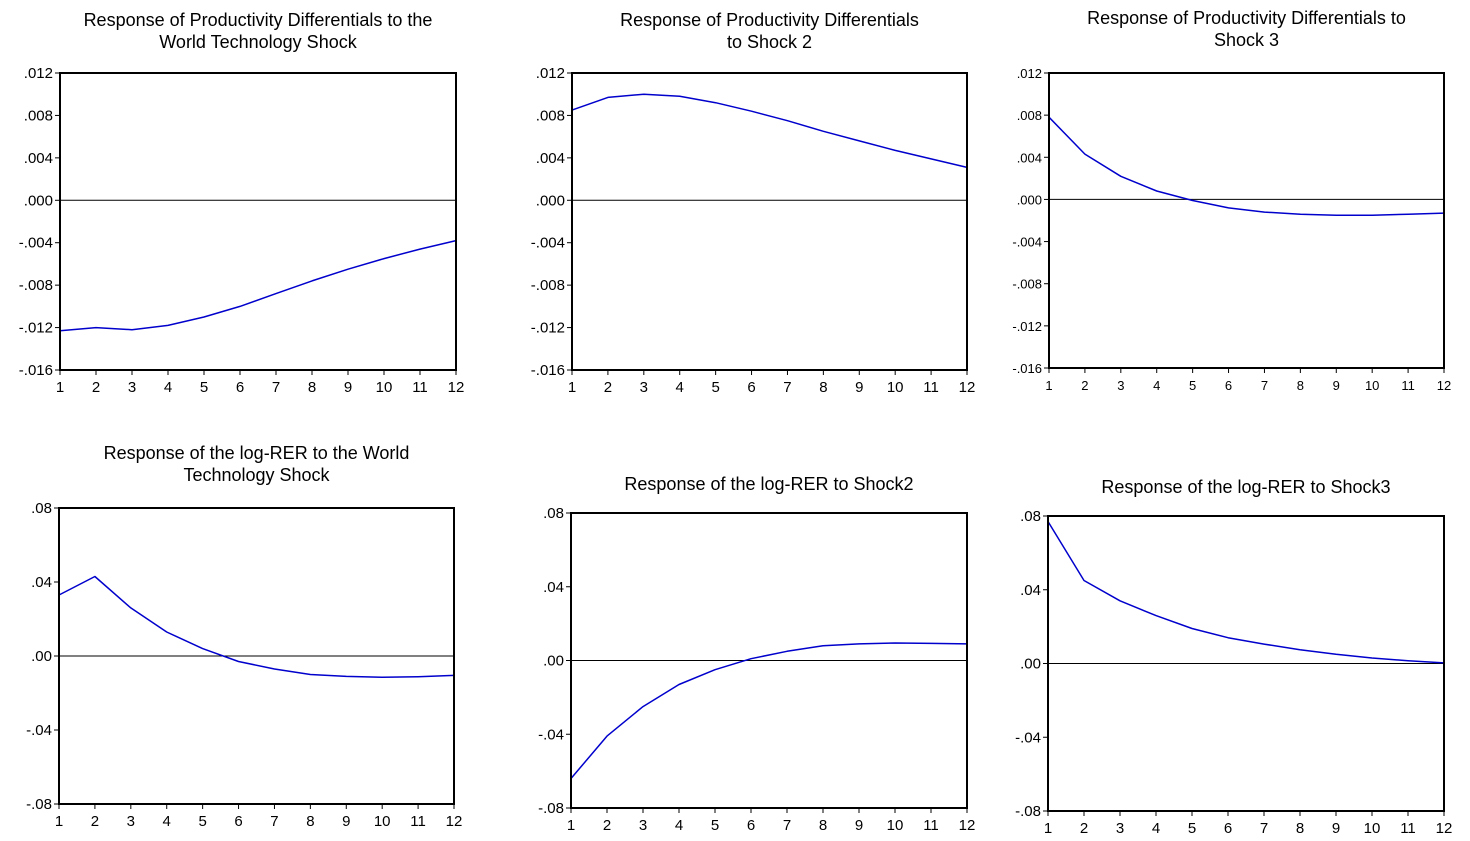 The image size is (1470, 841). What do you see at coordinates (768, 484) in the screenshot?
I see `chart-title: Response of the log-RER to Shock2` at bounding box center [768, 484].